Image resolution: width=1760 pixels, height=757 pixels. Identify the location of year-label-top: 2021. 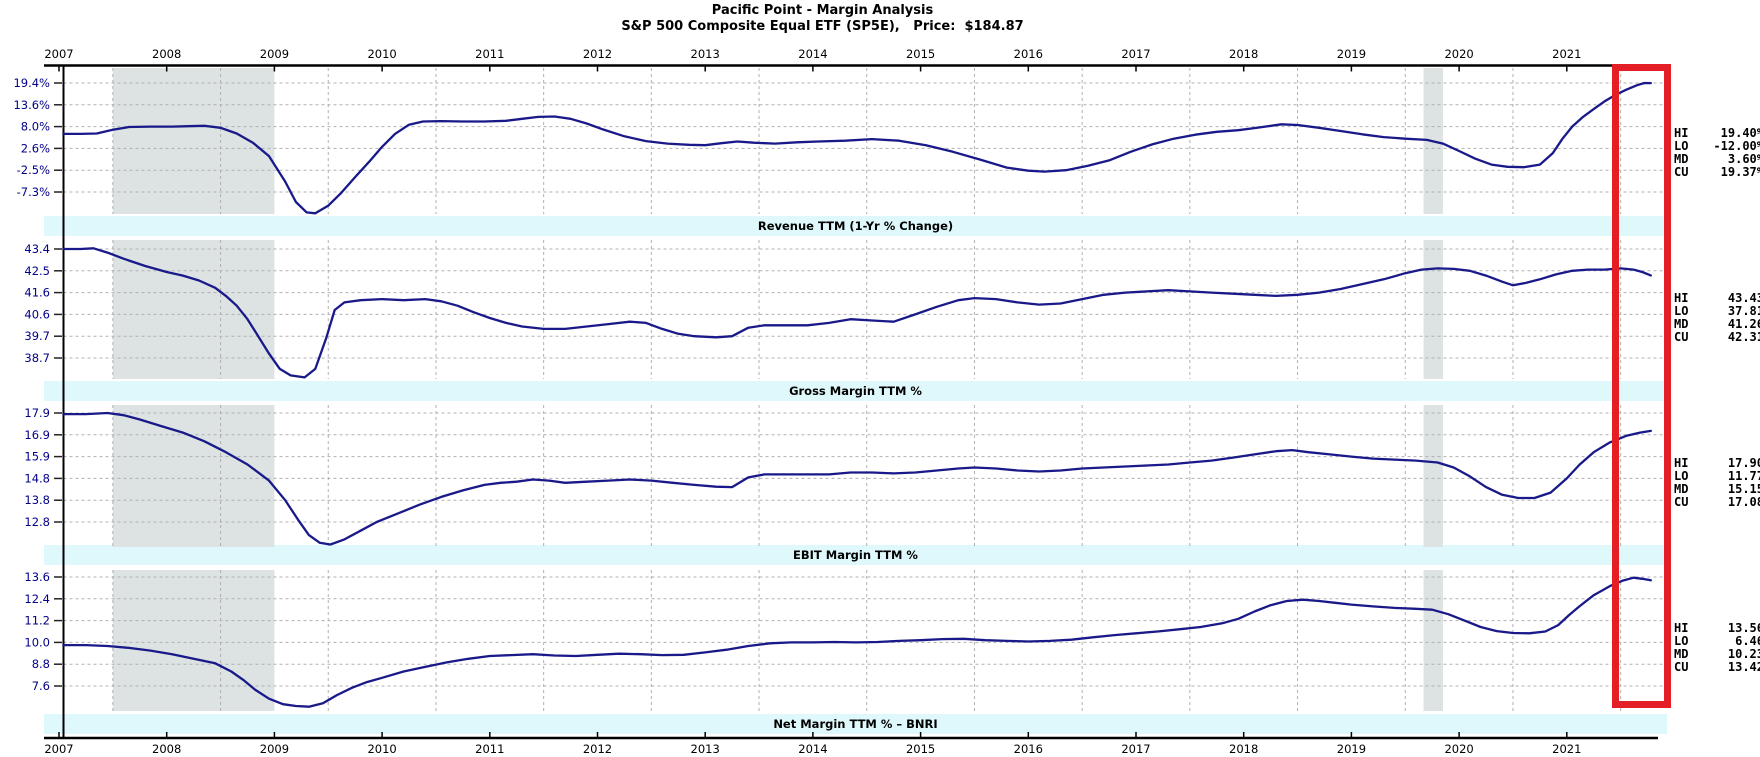
(1566, 54).